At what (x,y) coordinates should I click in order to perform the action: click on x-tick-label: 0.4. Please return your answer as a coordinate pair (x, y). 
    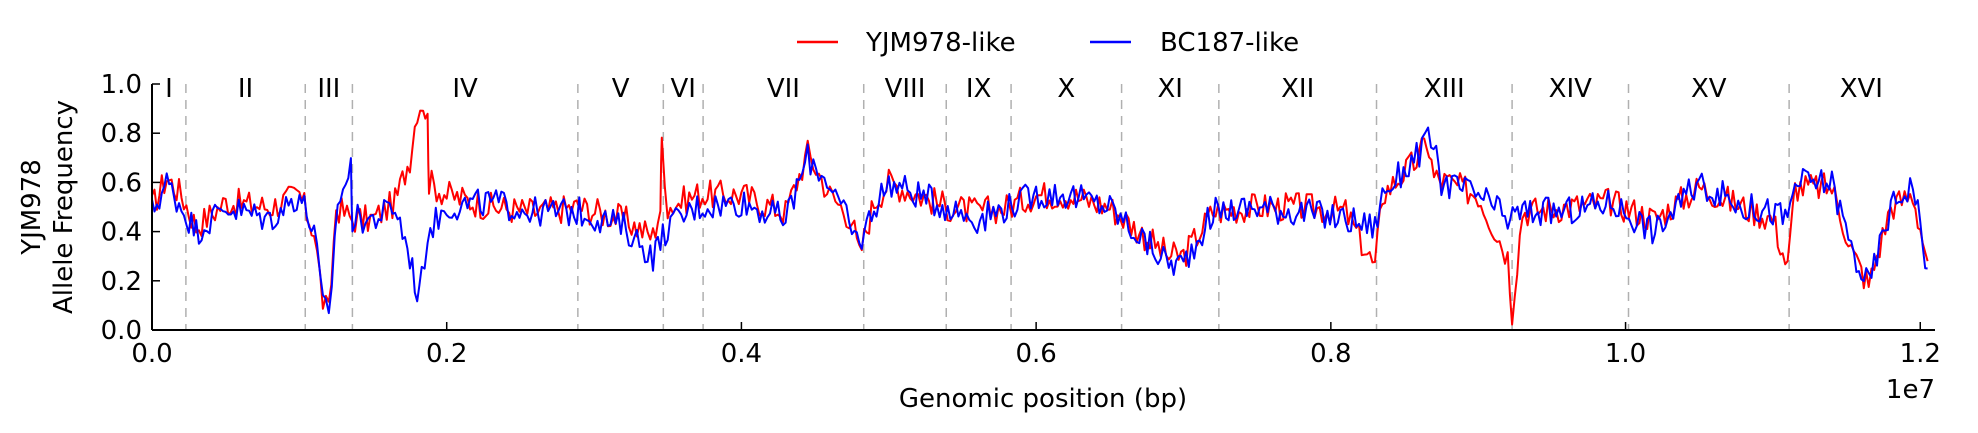
    Looking at the image, I should click on (741, 354).